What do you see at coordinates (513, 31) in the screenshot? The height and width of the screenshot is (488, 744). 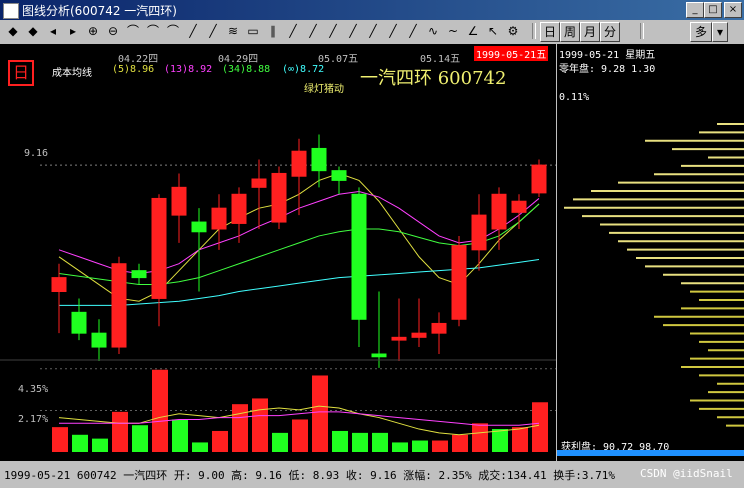 I see `gear-icon: ⚙` at bounding box center [513, 31].